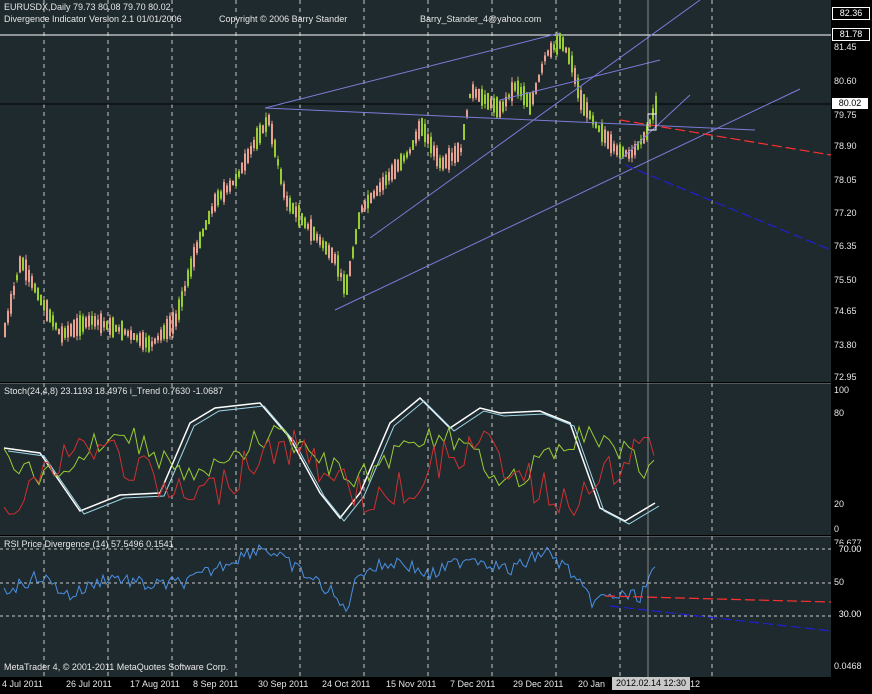 The height and width of the screenshot is (694, 872). Describe the element at coordinates (848, 666) in the screenshot. I see `rsi-tick: 0.0468` at that location.